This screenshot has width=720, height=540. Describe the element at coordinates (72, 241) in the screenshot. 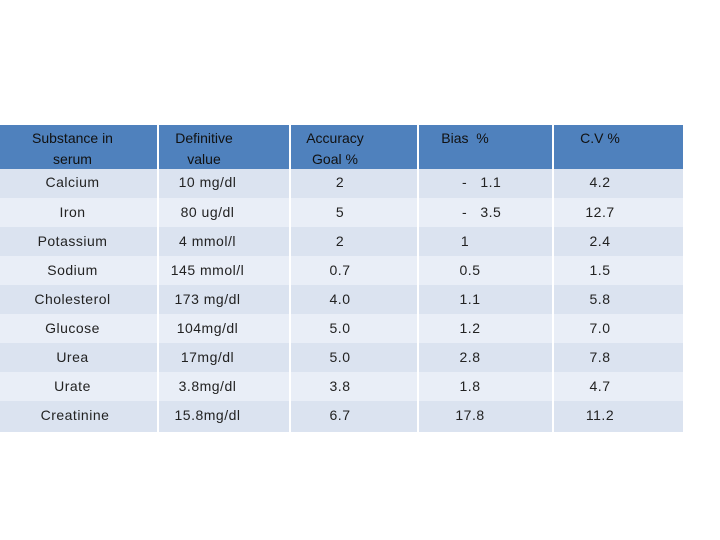

I see `cell-substance: Potassium` at that location.